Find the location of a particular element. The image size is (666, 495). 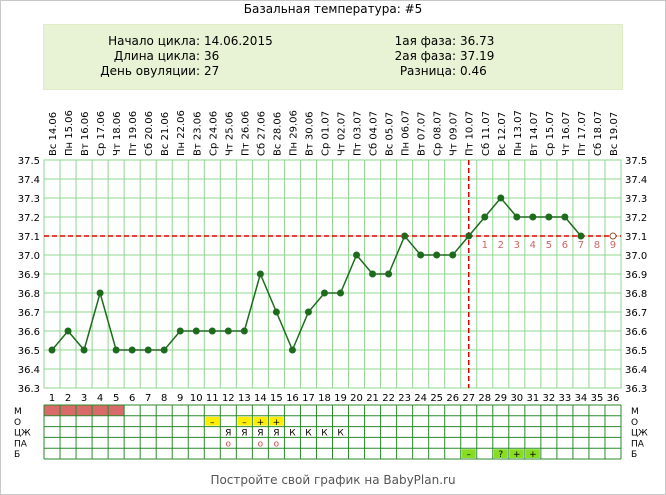

y-tick-label-left: 36.5 is located at coordinates (29, 351).